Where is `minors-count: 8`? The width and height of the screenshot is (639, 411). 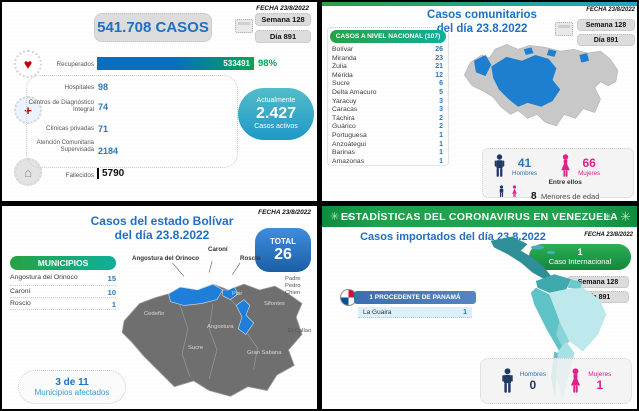 minors-count: 8 is located at coordinates (534, 196).